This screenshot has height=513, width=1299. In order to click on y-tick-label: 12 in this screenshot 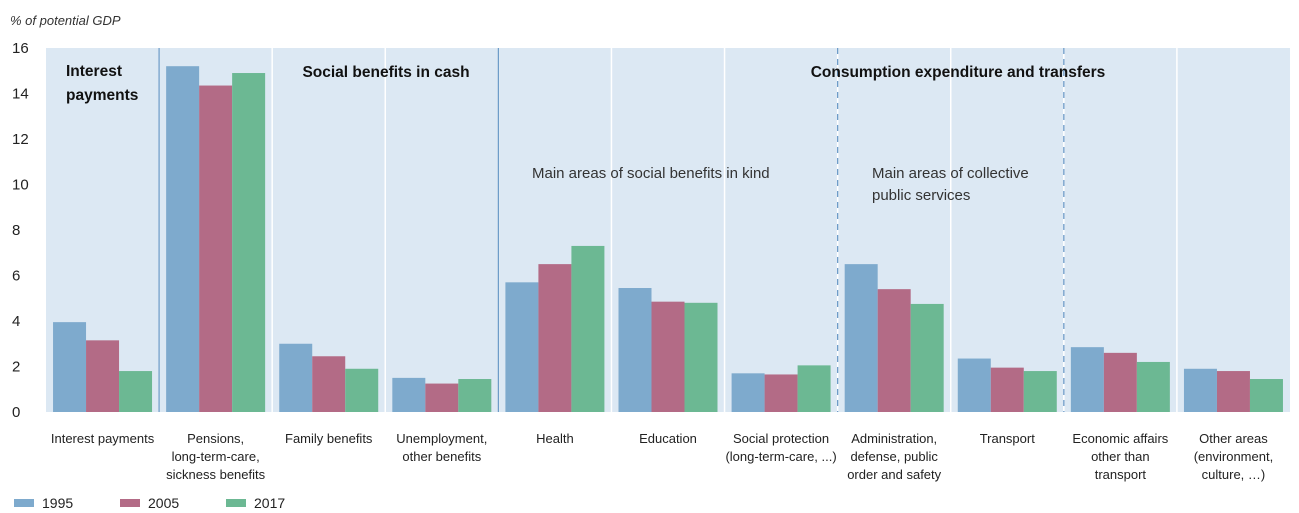, I will do `click(20, 139)`.